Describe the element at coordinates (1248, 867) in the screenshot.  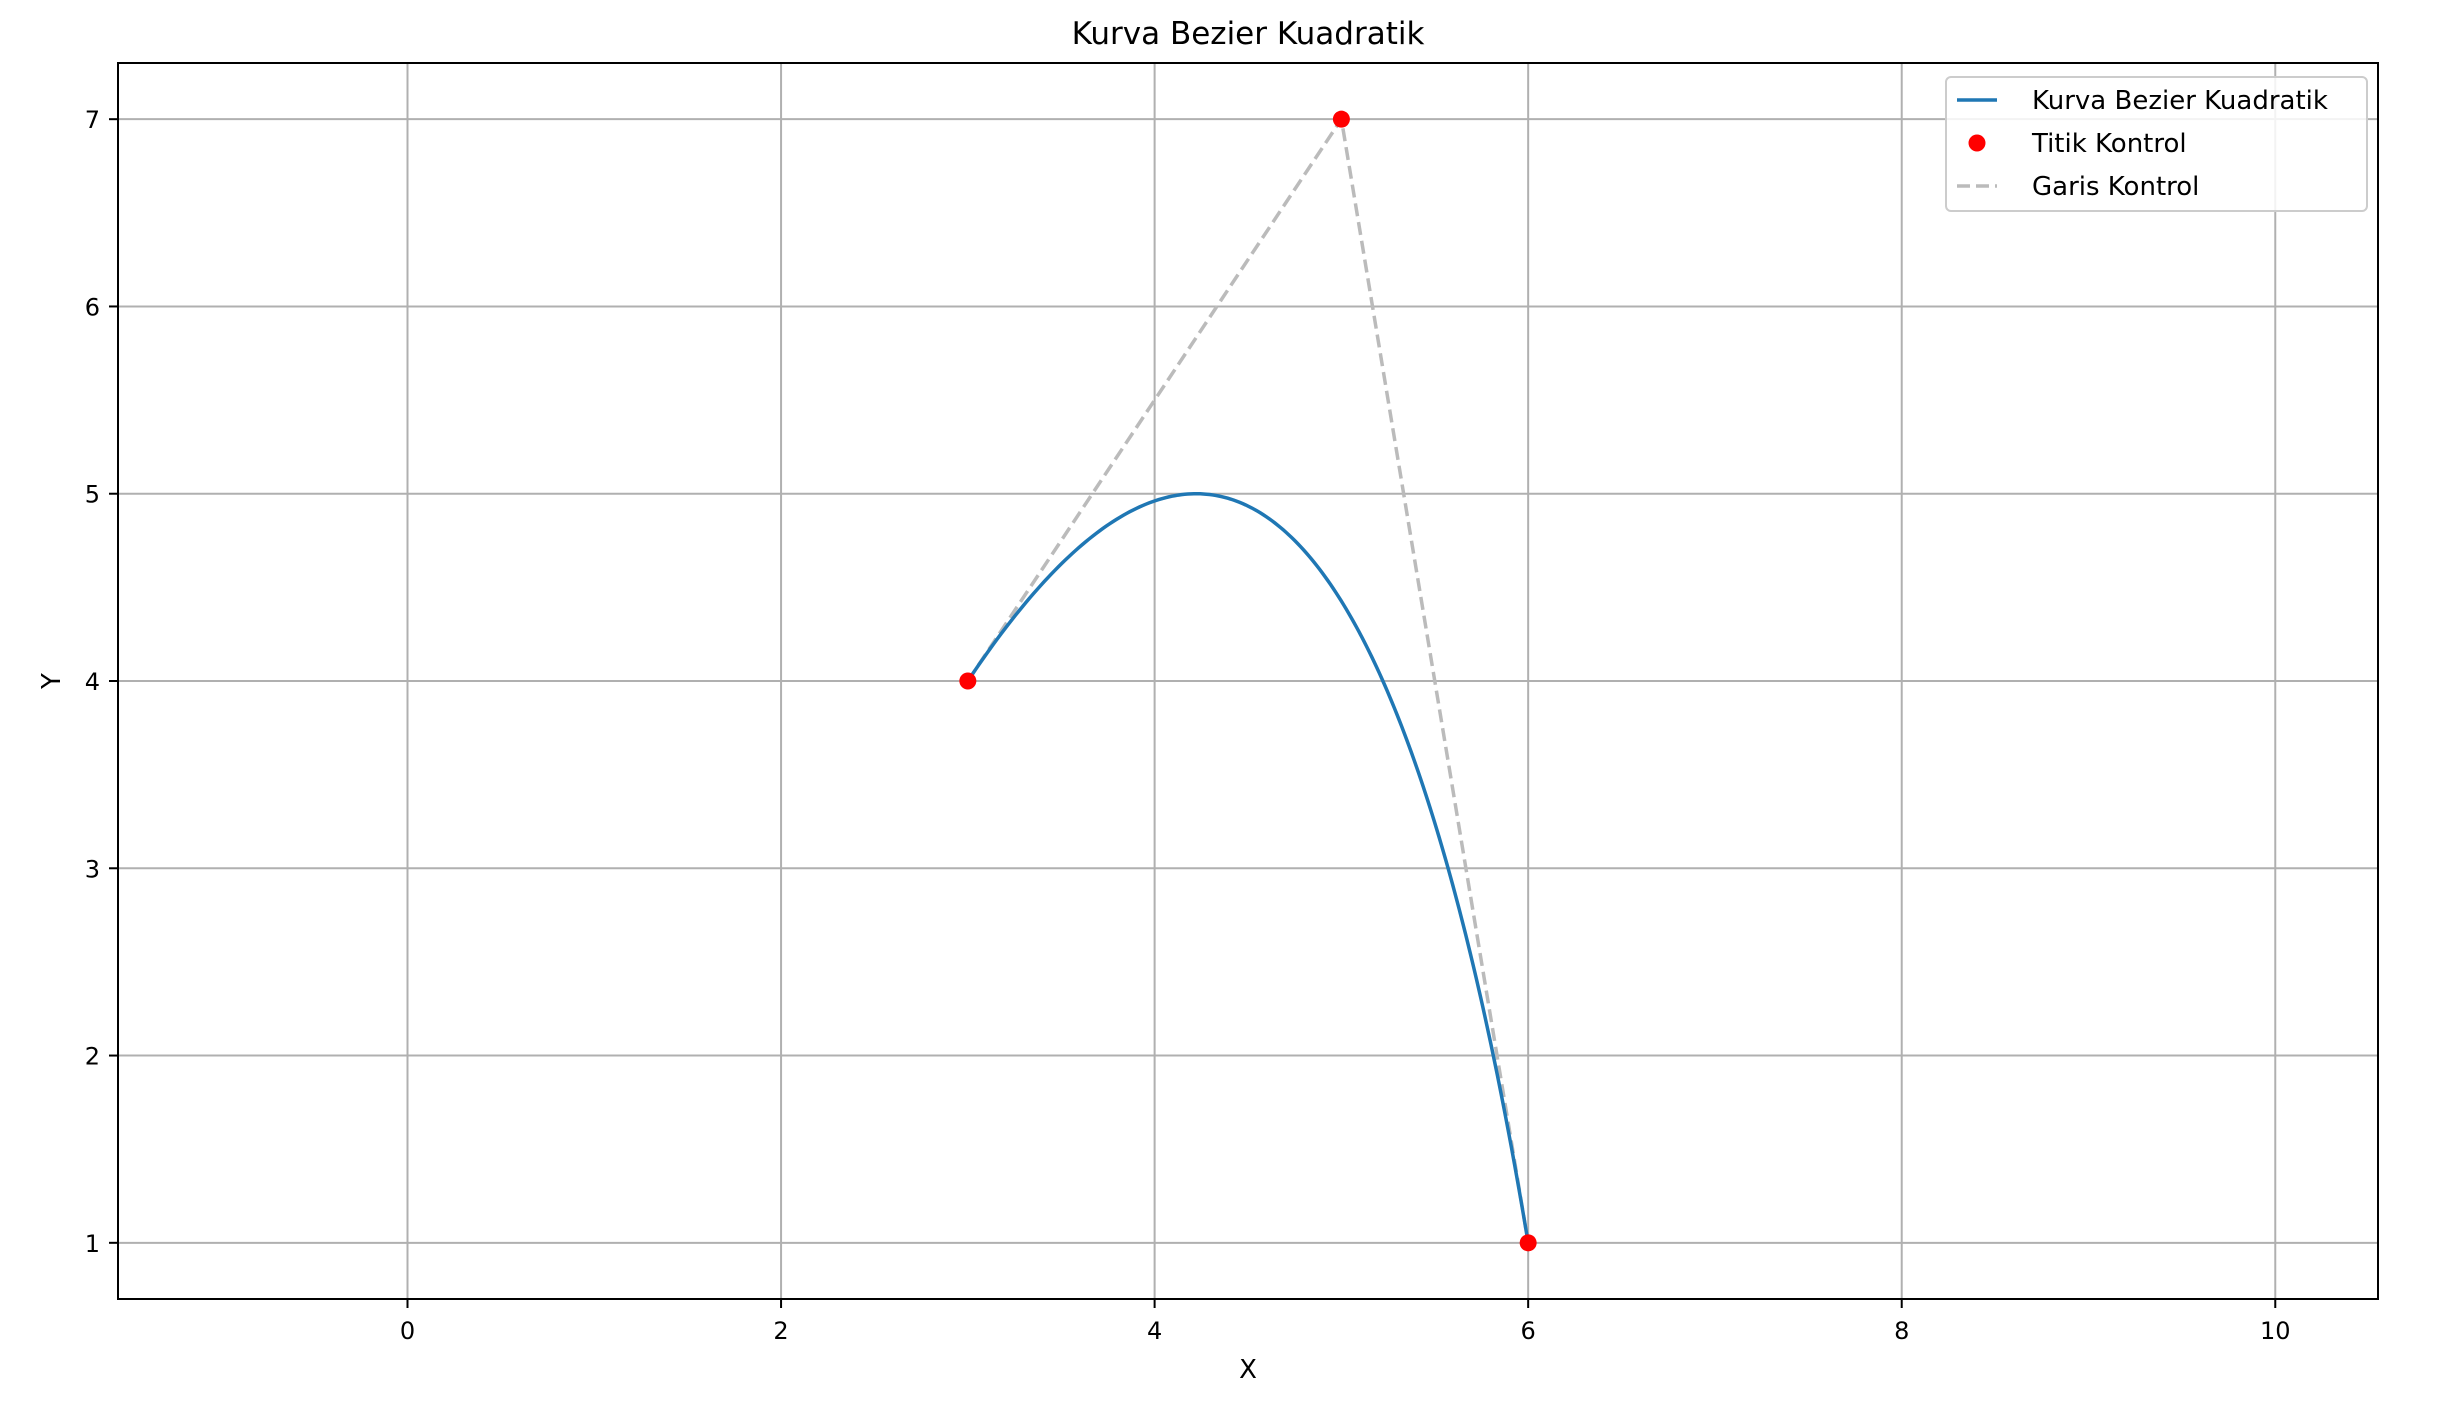
I see `bezier-curve` at that location.